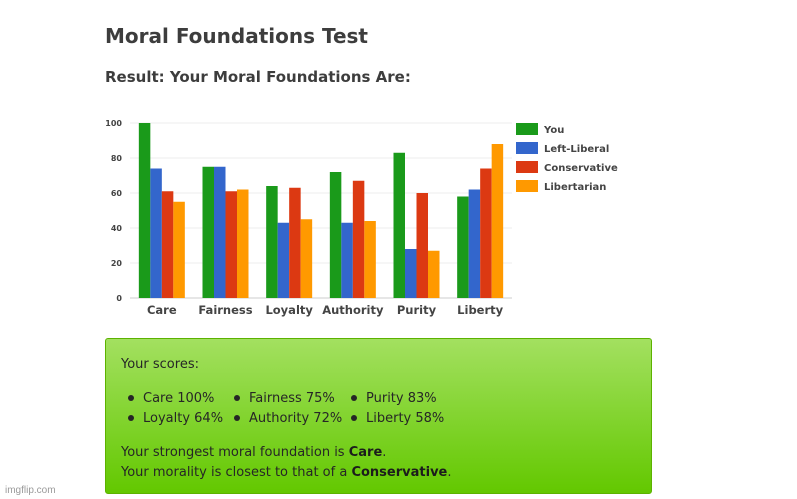  I want to click on score-label: Fairness 75%, so click(292, 398).